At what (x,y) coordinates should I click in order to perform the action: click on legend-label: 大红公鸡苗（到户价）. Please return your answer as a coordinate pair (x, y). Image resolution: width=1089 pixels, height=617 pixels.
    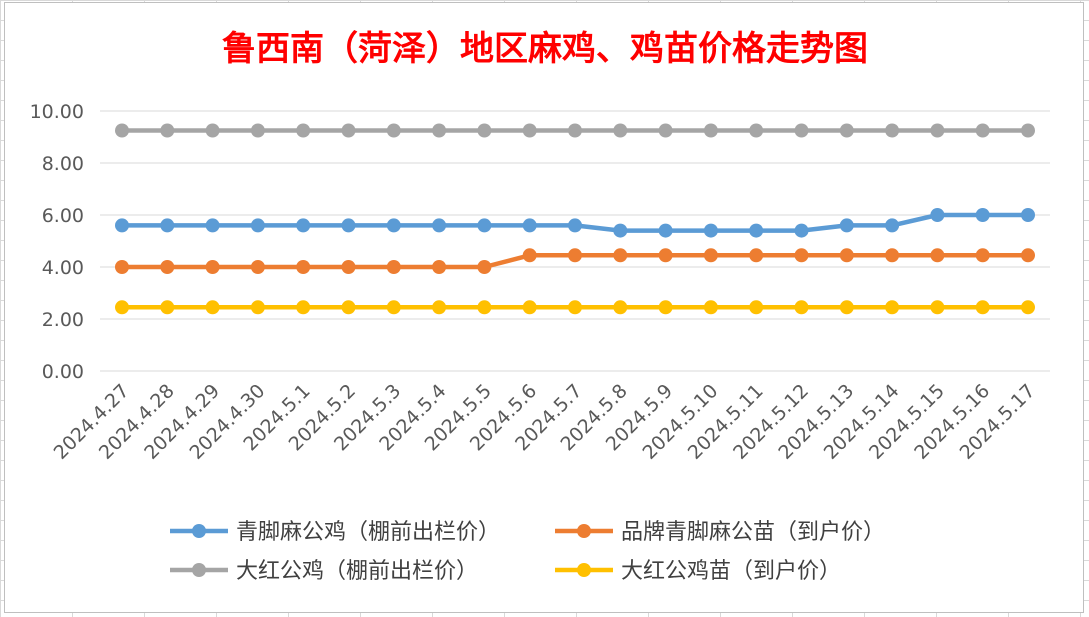
    Looking at the image, I should click on (731, 571).